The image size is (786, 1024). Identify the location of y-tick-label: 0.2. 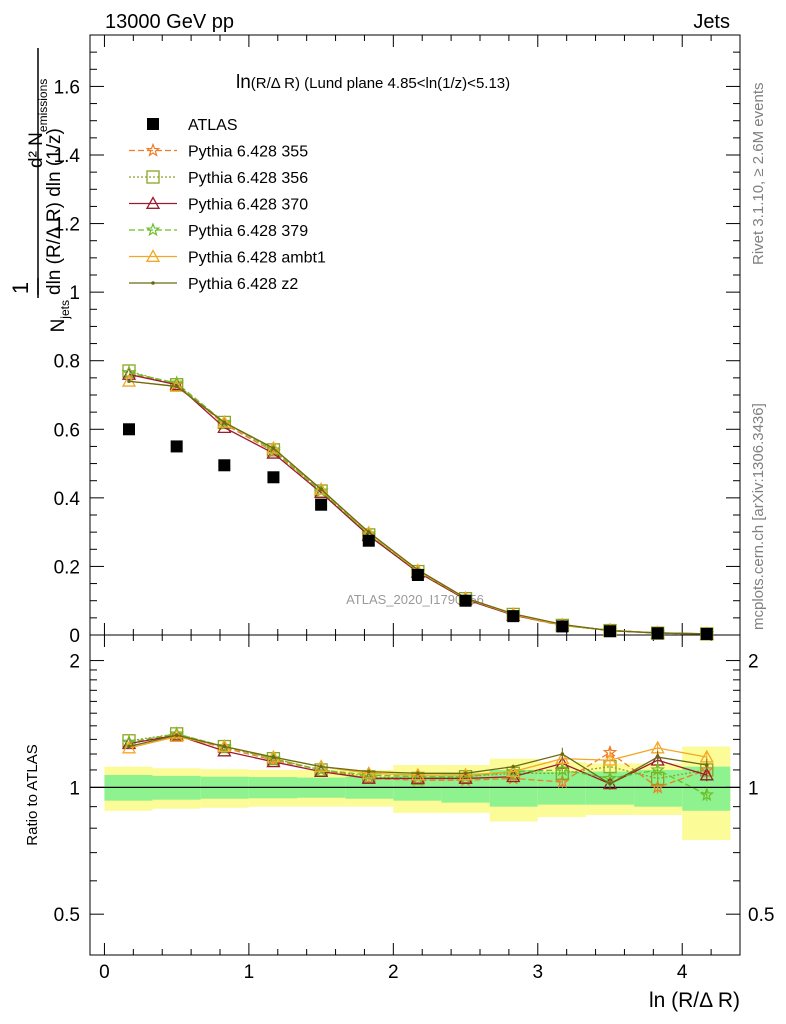
(67, 567).